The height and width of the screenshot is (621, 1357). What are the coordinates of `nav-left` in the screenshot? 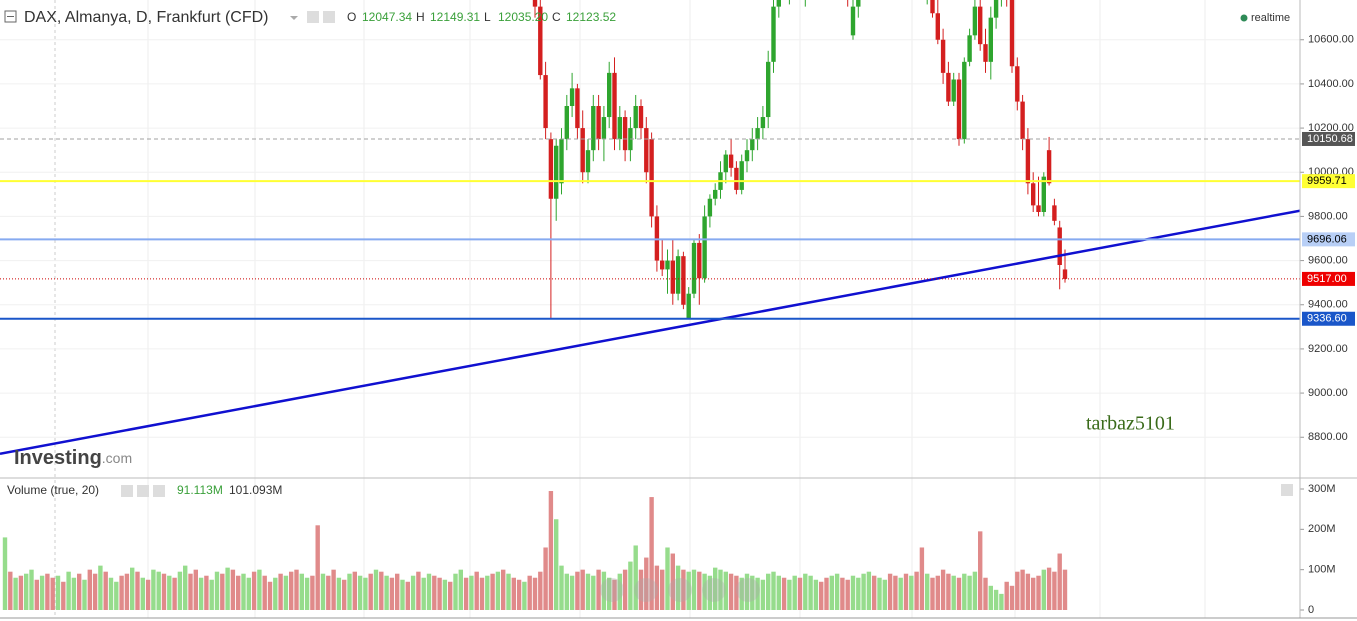 It's located at (612, 590).